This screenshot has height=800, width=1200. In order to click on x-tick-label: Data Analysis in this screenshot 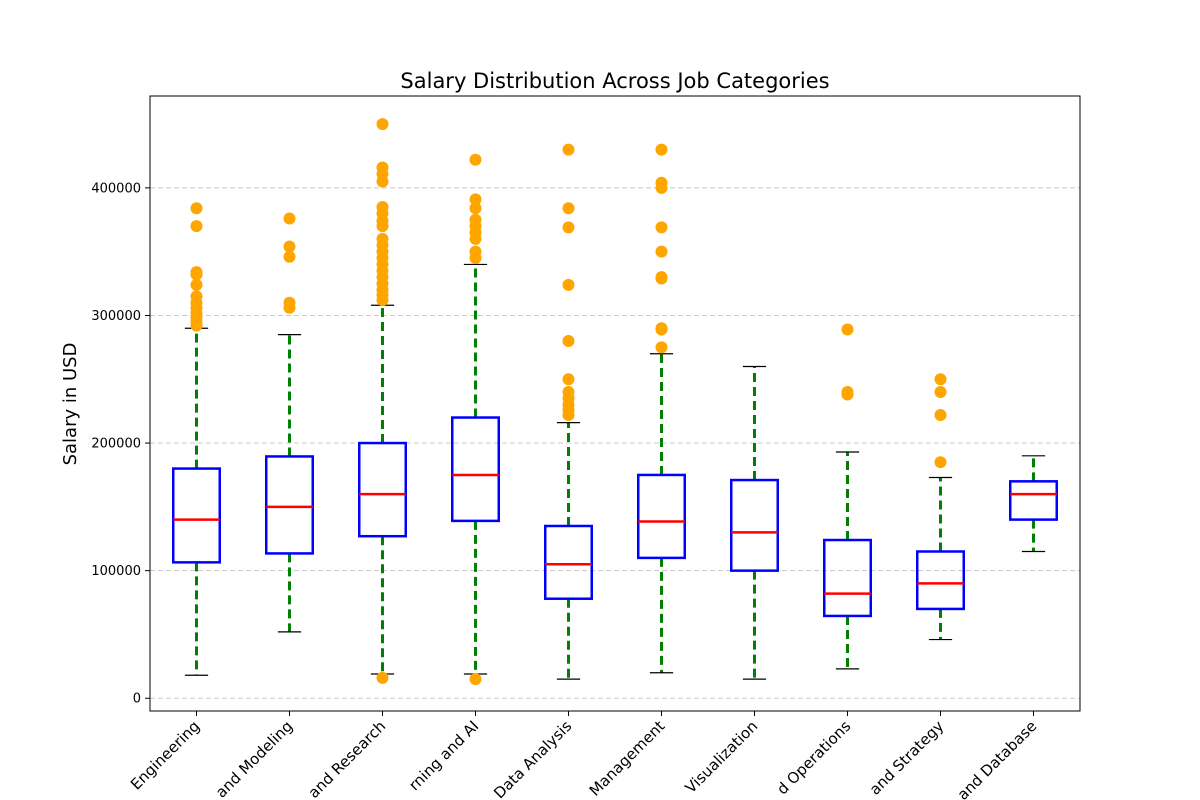, I will do `click(532, 758)`.